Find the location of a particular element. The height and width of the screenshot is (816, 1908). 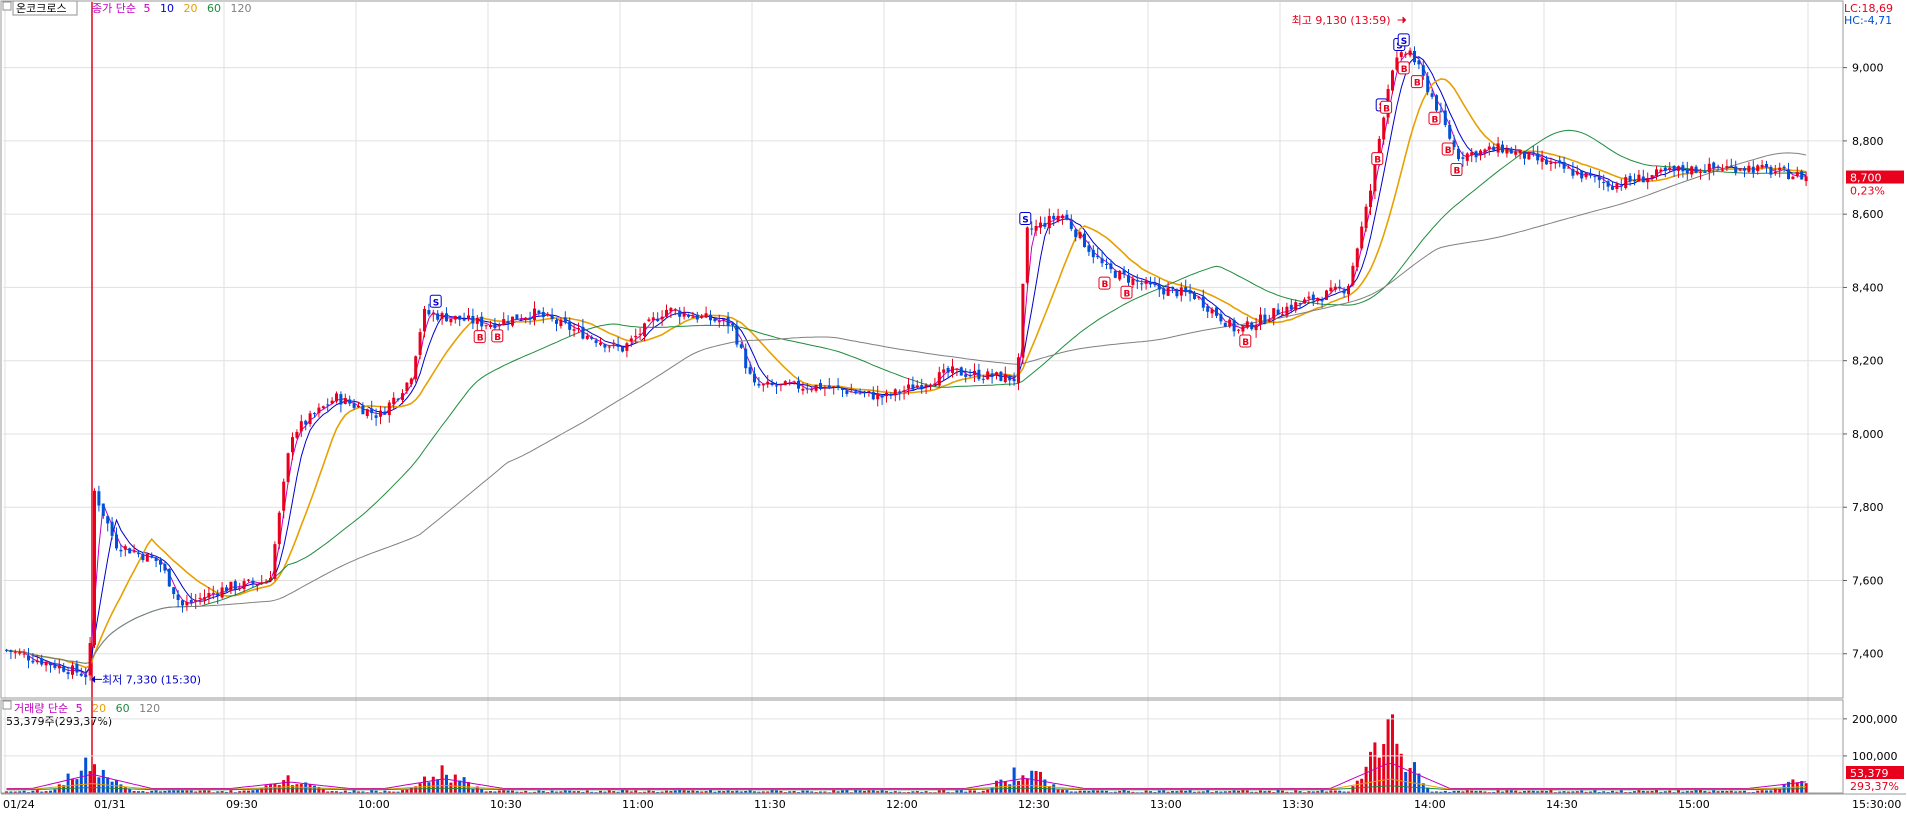

stock-name-box is located at coordinates (45, 8).